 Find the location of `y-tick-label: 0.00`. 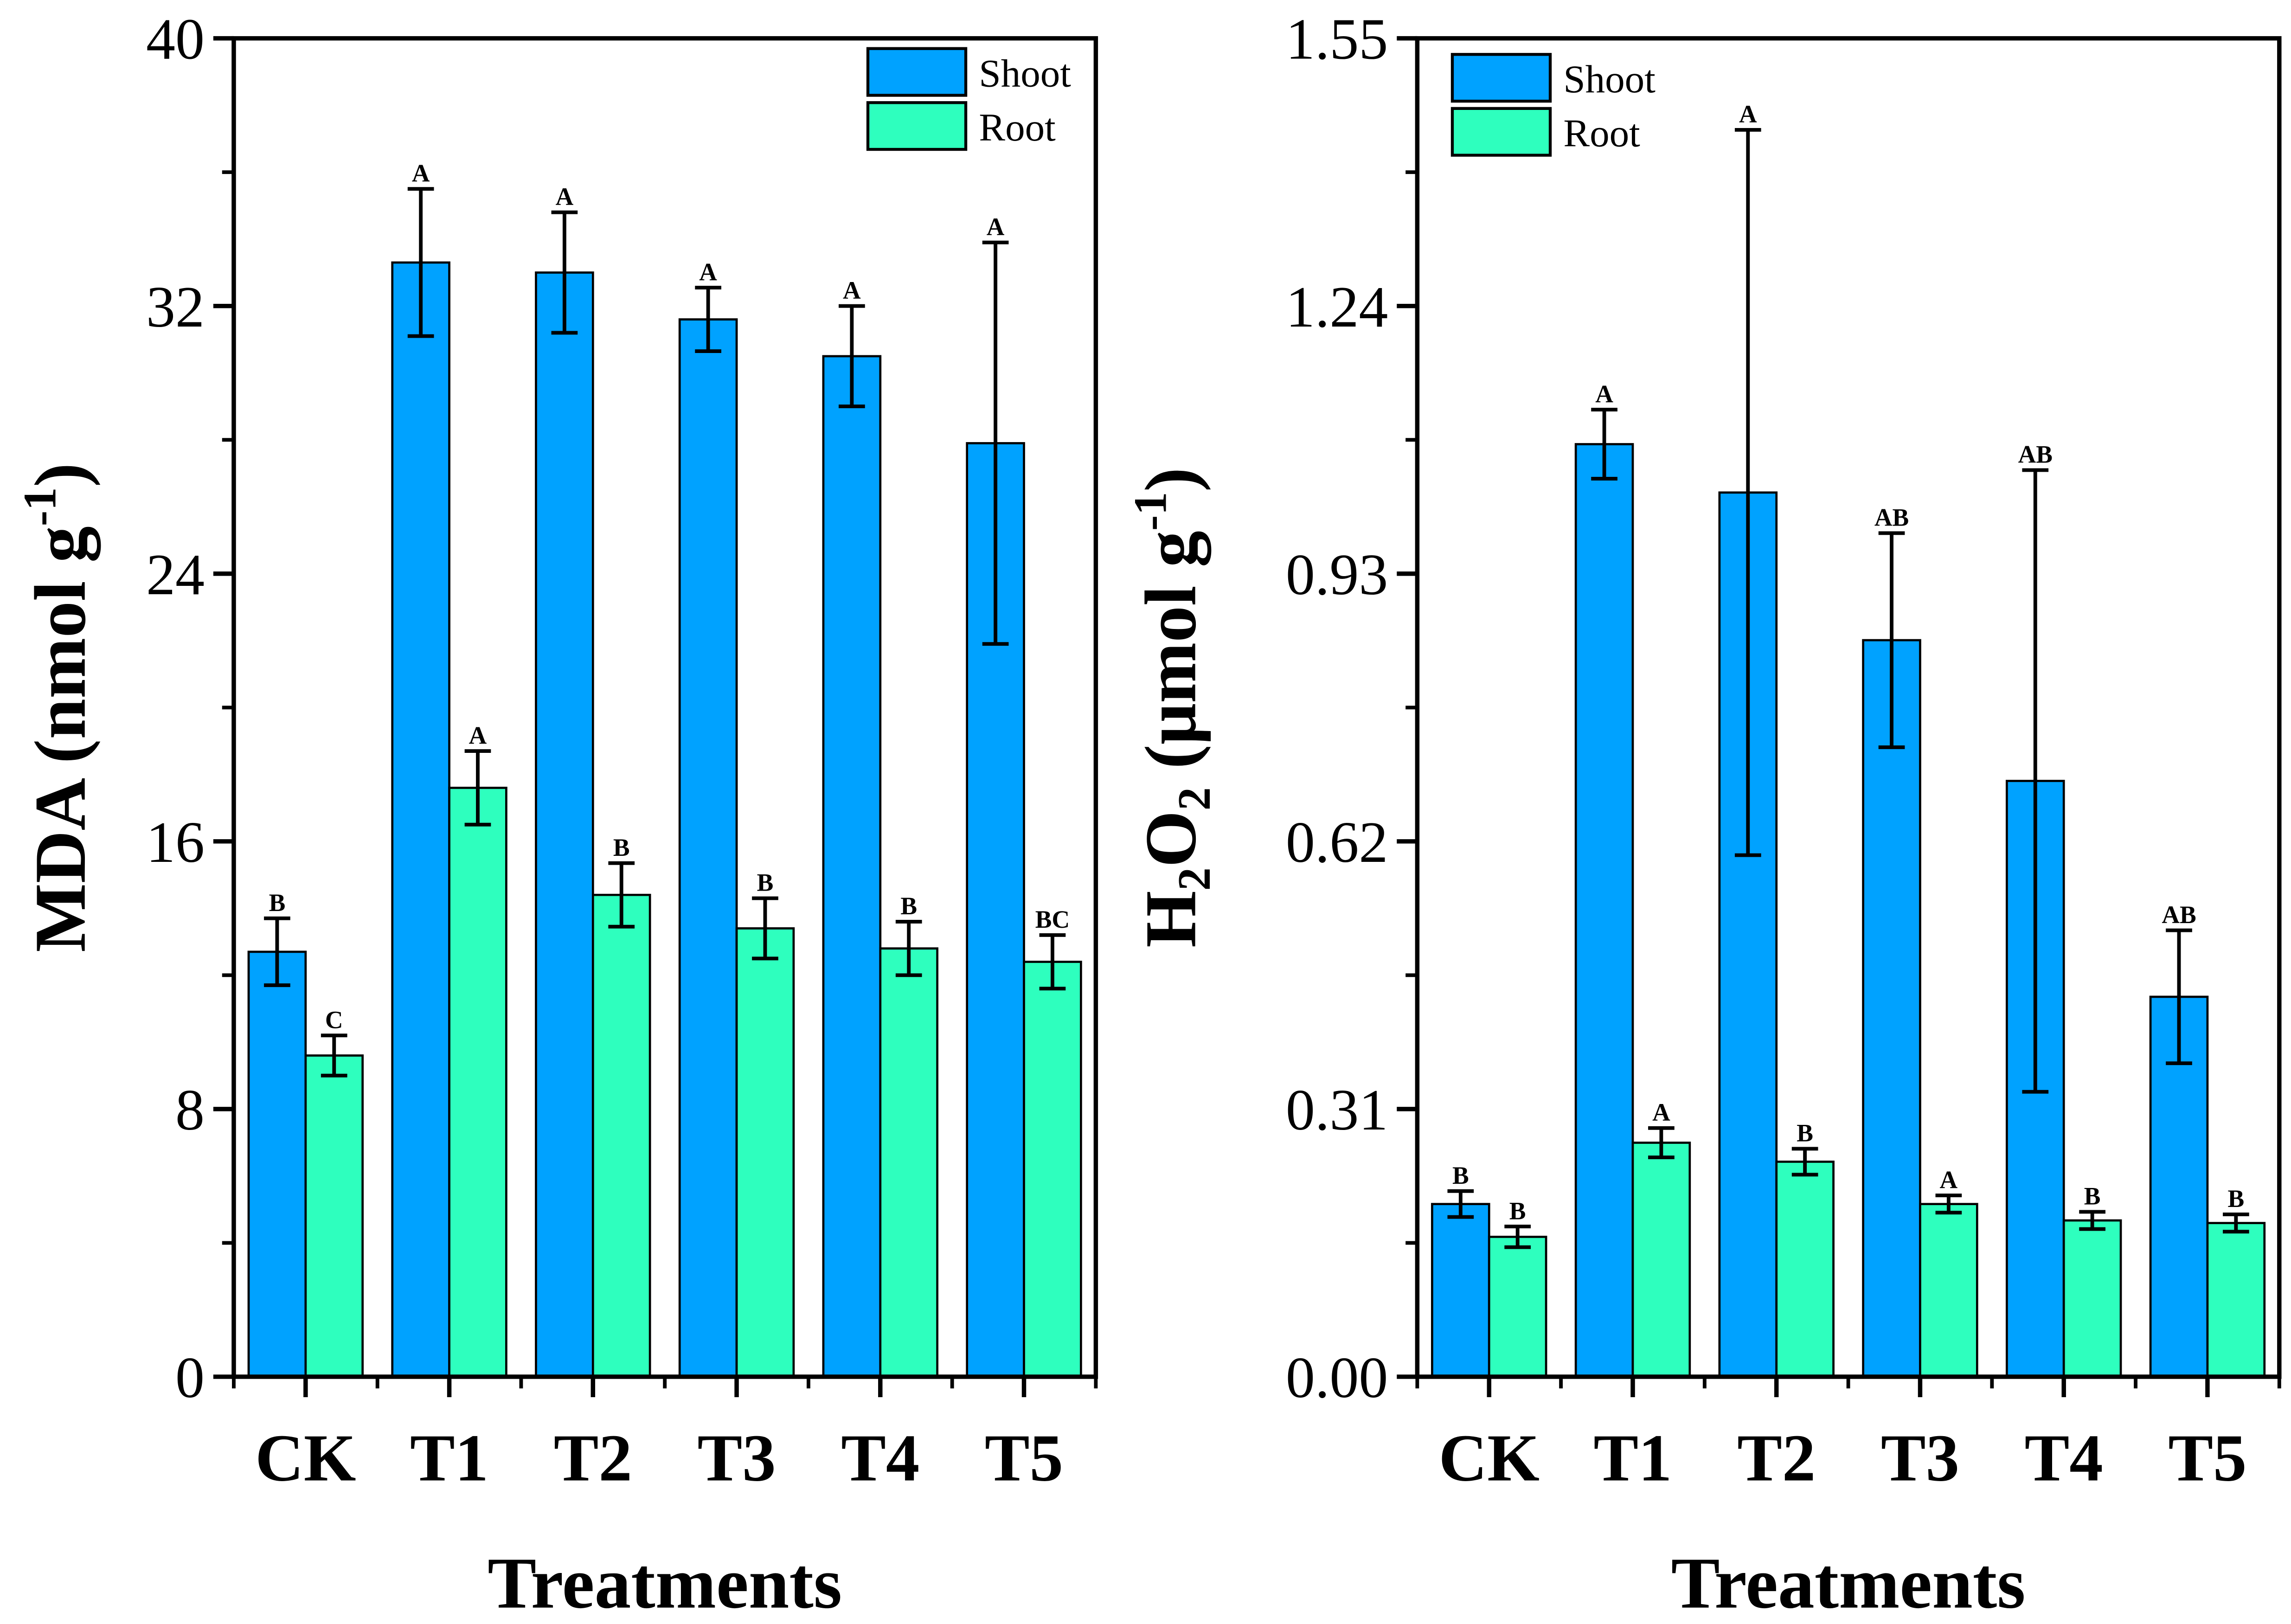

y-tick-label: 0.00 is located at coordinates (1337, 1378).